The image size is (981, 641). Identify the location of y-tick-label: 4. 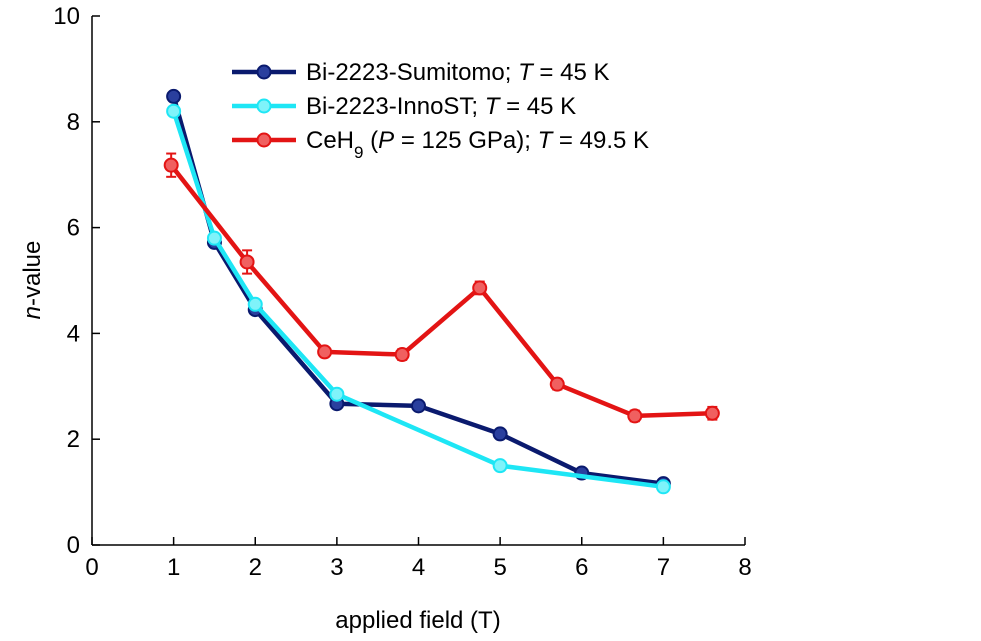
(73, 333).